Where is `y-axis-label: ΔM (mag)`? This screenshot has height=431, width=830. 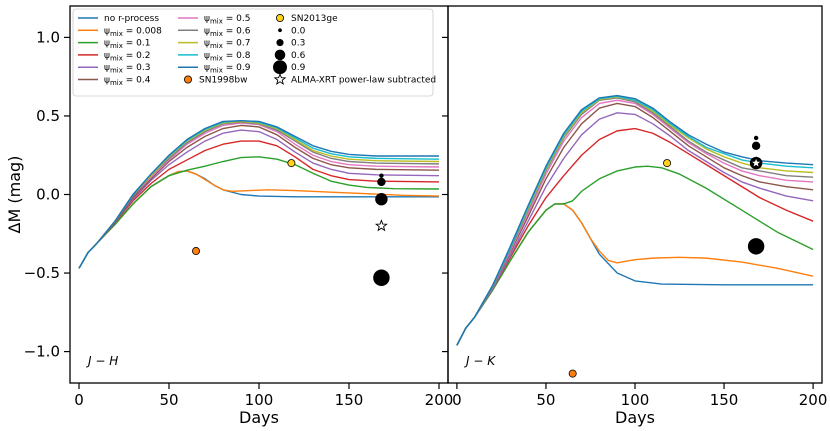 y-axis-label: ΔM (mag) is located at coordinates (14, 195).